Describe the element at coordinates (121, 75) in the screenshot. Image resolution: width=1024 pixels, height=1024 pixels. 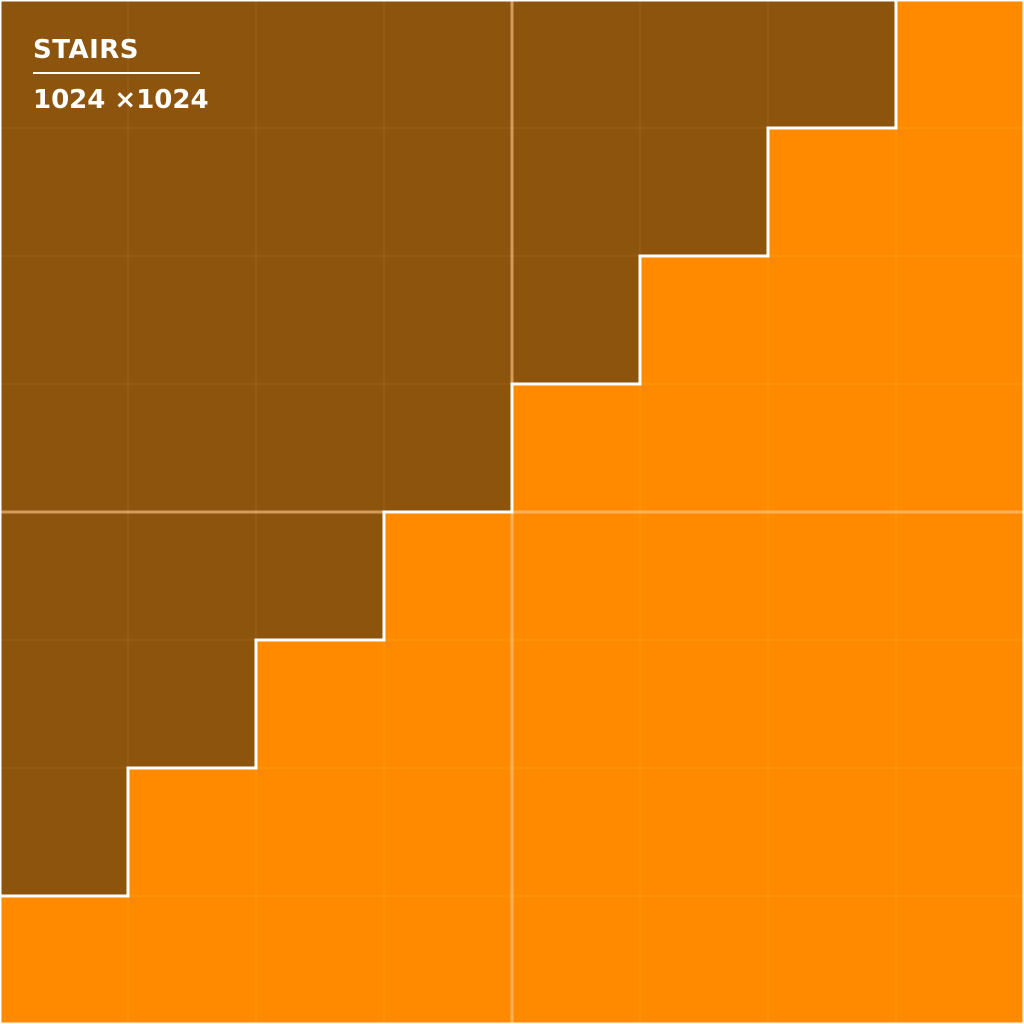
I see `label-block: STAIRS 1024 ×1024` at that location.